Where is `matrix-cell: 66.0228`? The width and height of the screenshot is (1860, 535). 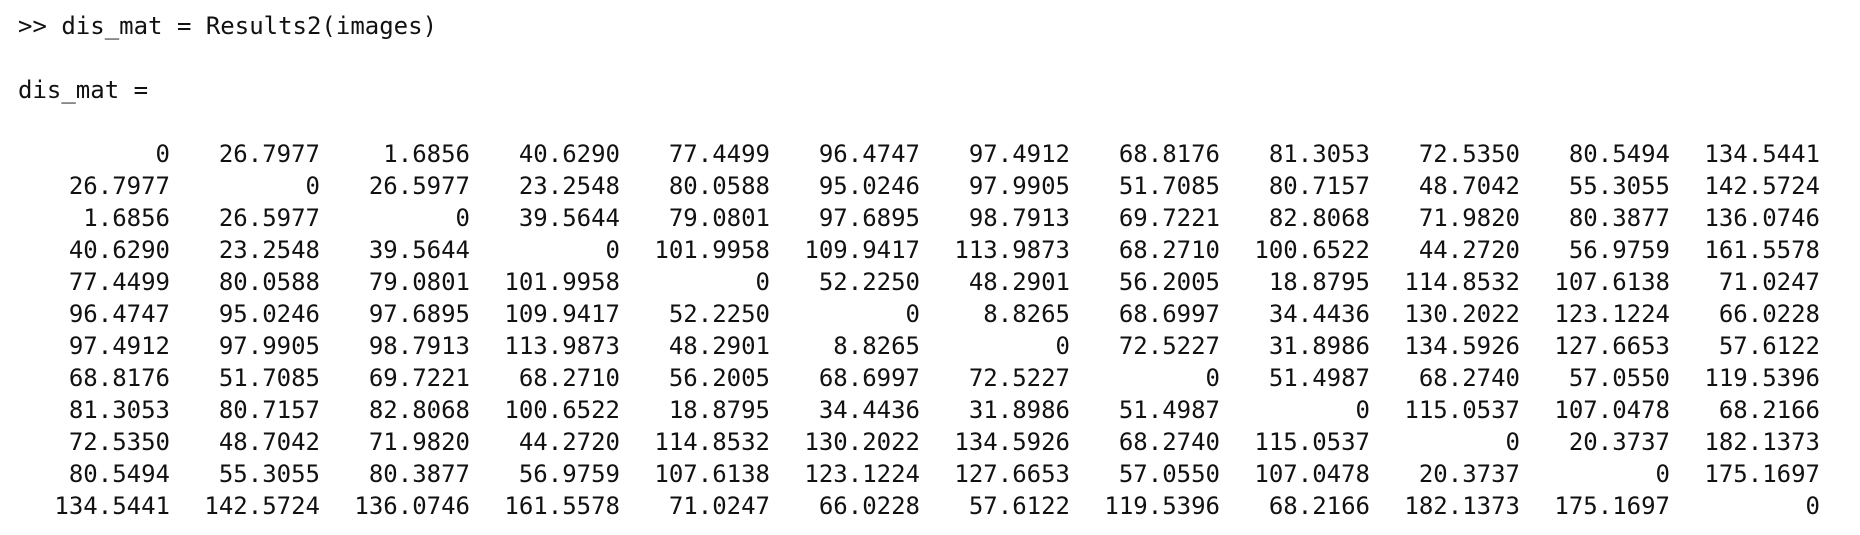
matrix-cell: 66.0228 is located at coordinates (1769, 314).